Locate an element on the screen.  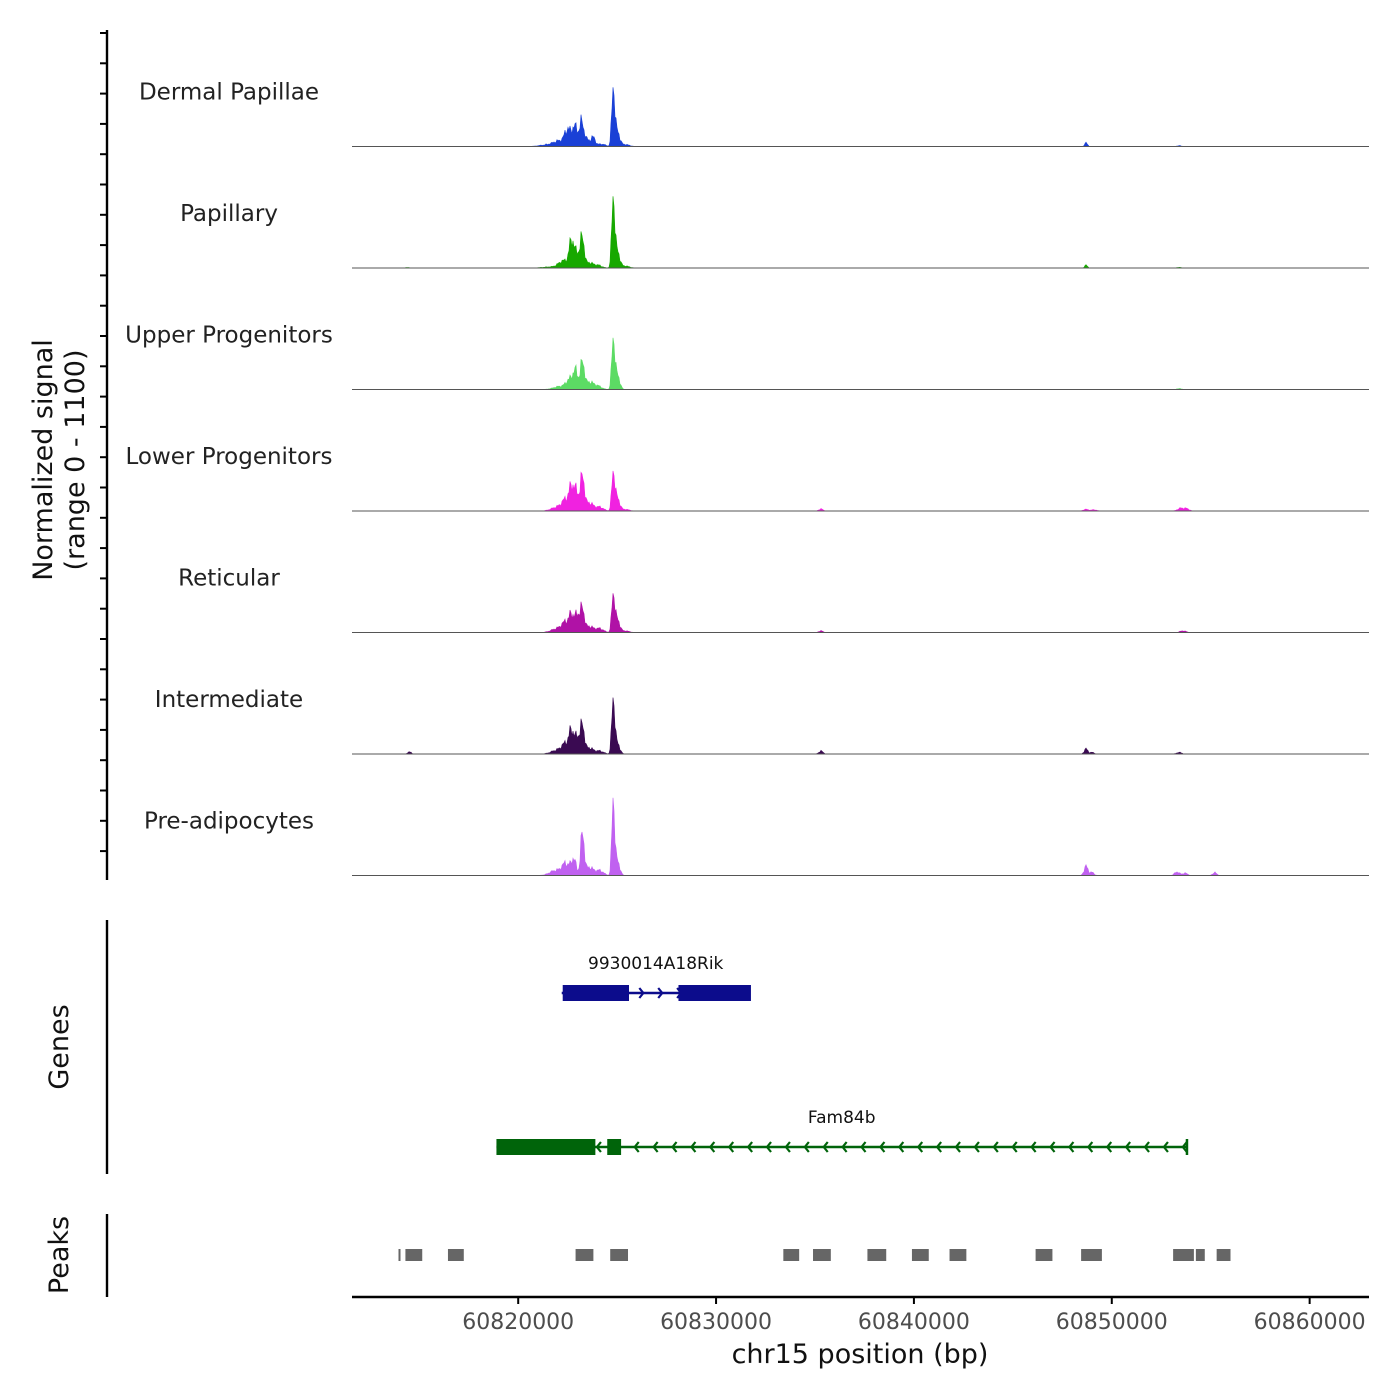
gene-label: 9930014A18Rik is located at coordinates (656, 964).